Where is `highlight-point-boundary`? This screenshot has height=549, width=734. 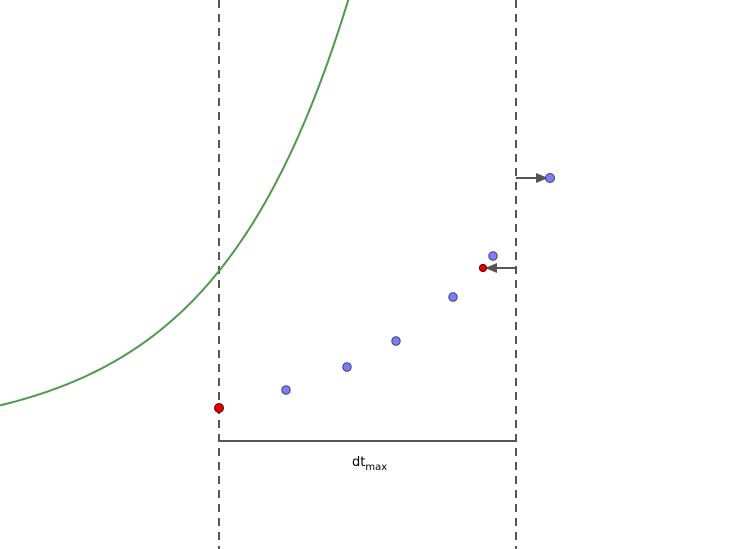
highlight-point-boundary is located at coordinates (483, 268).